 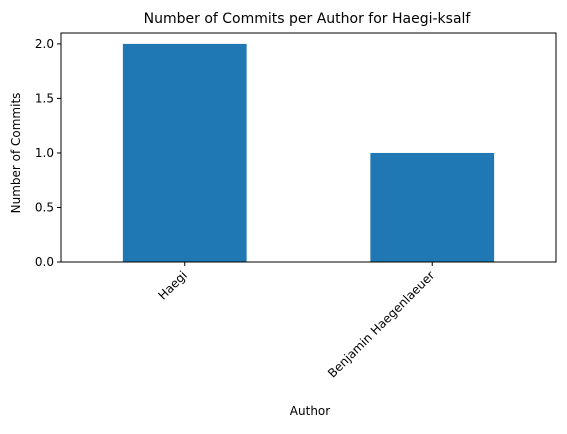 What do you see at coordinates (44, 153) in the screenshot?
I see `y-tick-label: 1.0` at bounding box center [44, 153].